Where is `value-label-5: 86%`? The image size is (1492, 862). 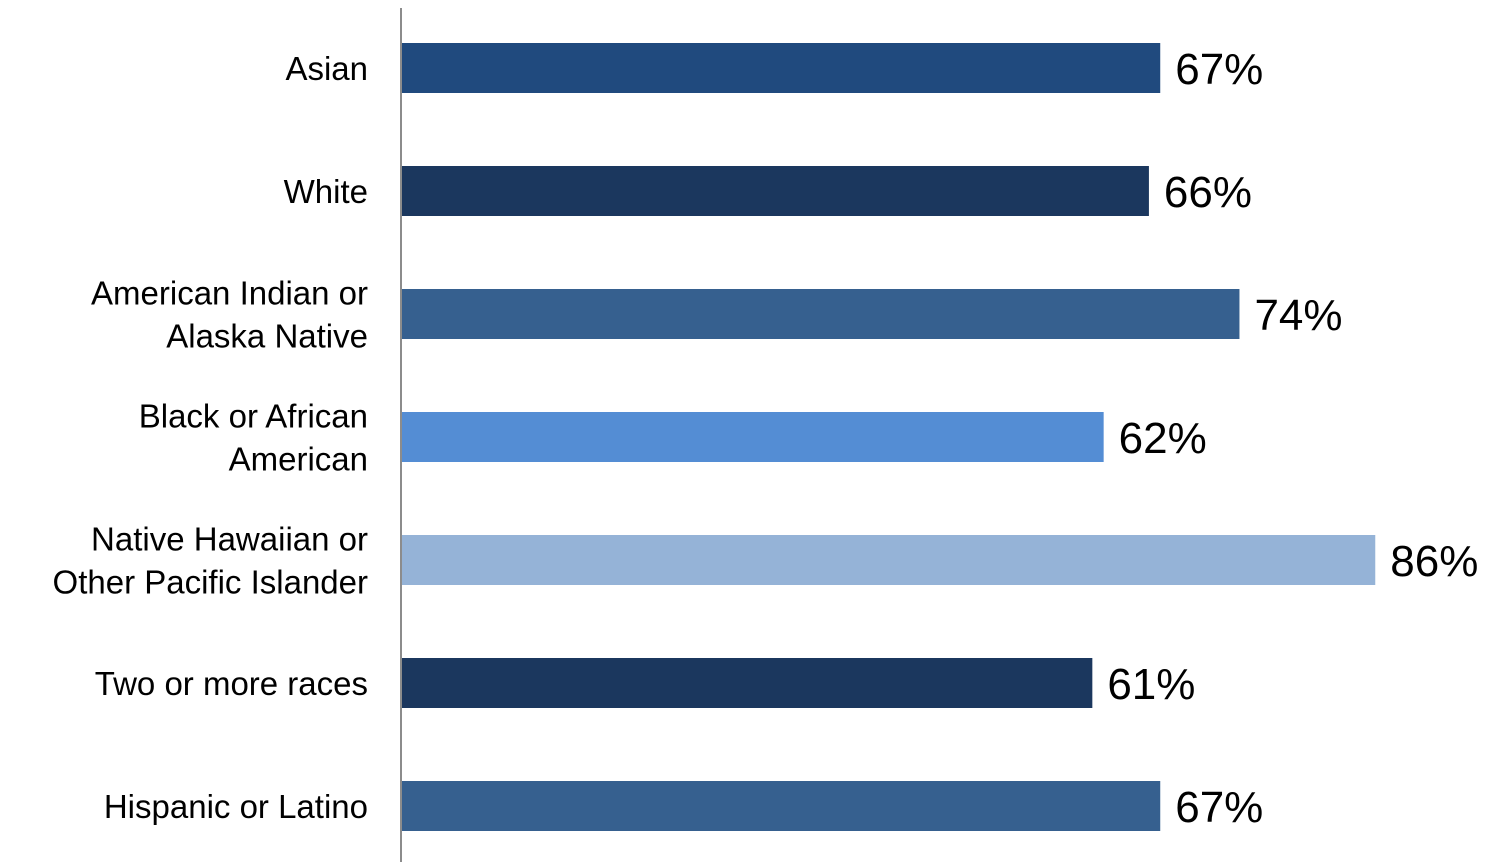 value-label-5: 86% is located at coordinates (1434, 561).